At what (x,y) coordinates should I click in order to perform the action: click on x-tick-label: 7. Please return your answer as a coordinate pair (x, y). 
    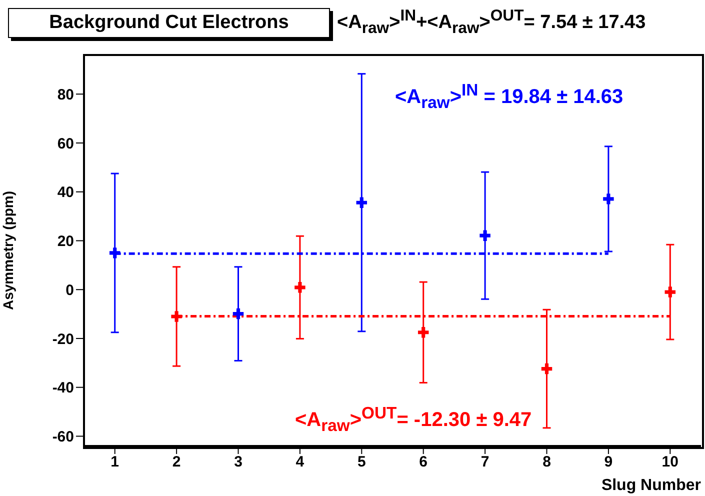
    Looking at the image, I should click on (485, 462).